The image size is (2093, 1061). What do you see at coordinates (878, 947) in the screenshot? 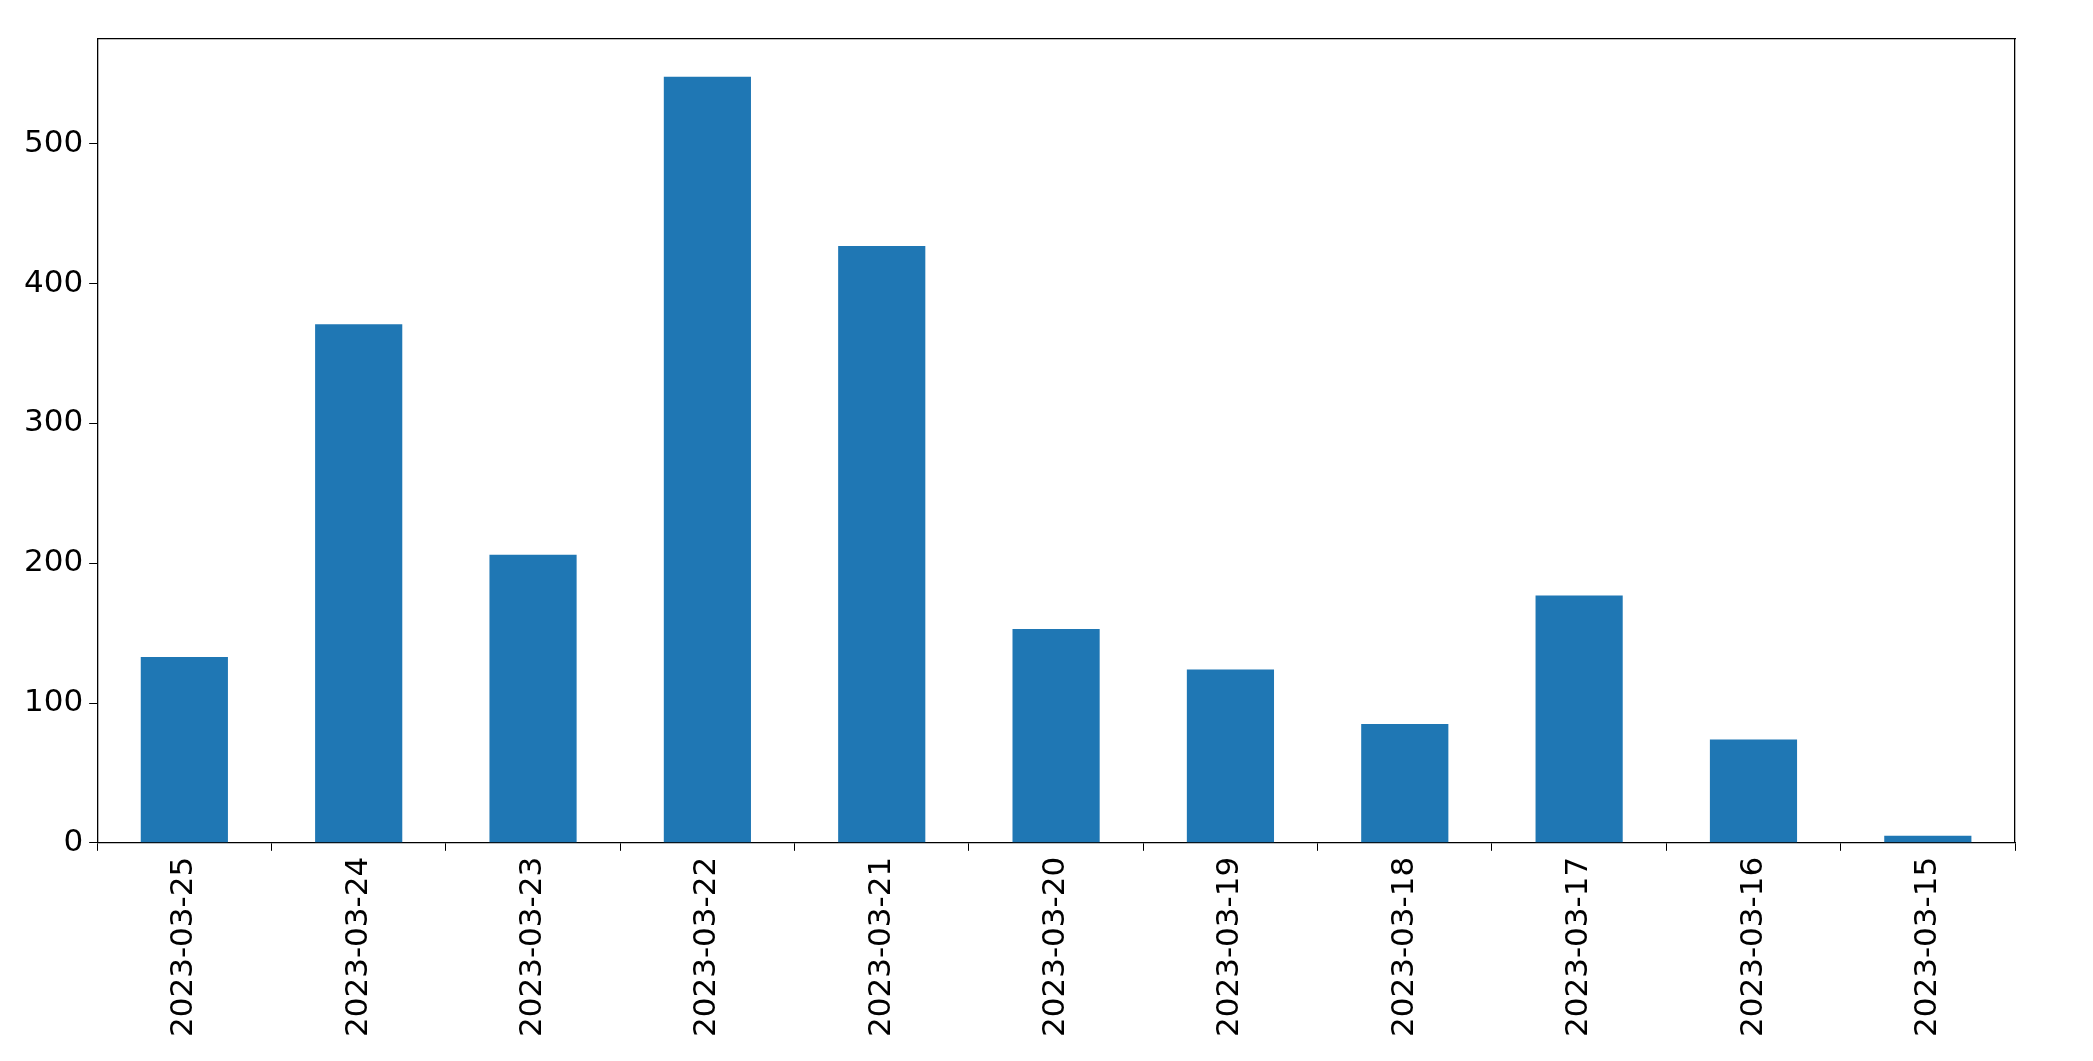
I see `x-tick-label: 2023-03-21` at bounding box center [878, 947].